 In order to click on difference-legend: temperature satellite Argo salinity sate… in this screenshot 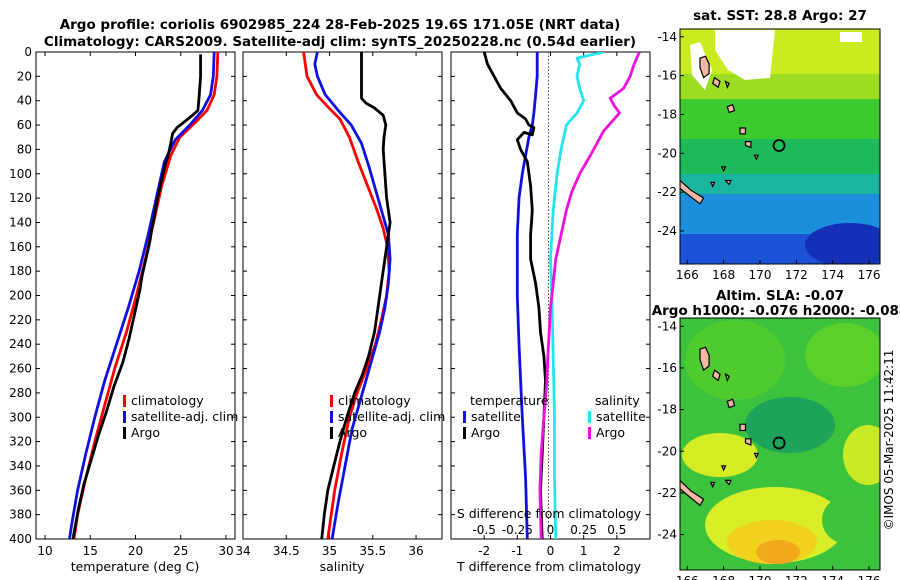, I will do `click(554, 416)`.